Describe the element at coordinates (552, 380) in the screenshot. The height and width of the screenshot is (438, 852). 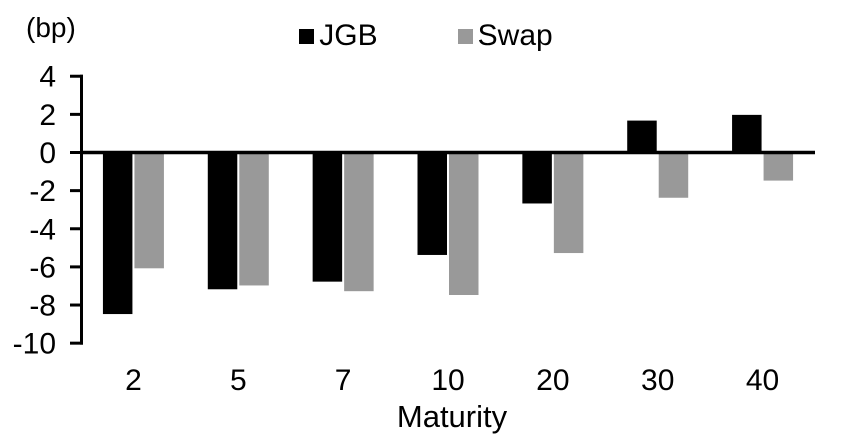
I see `x-tick-label-20: 20` at that location.